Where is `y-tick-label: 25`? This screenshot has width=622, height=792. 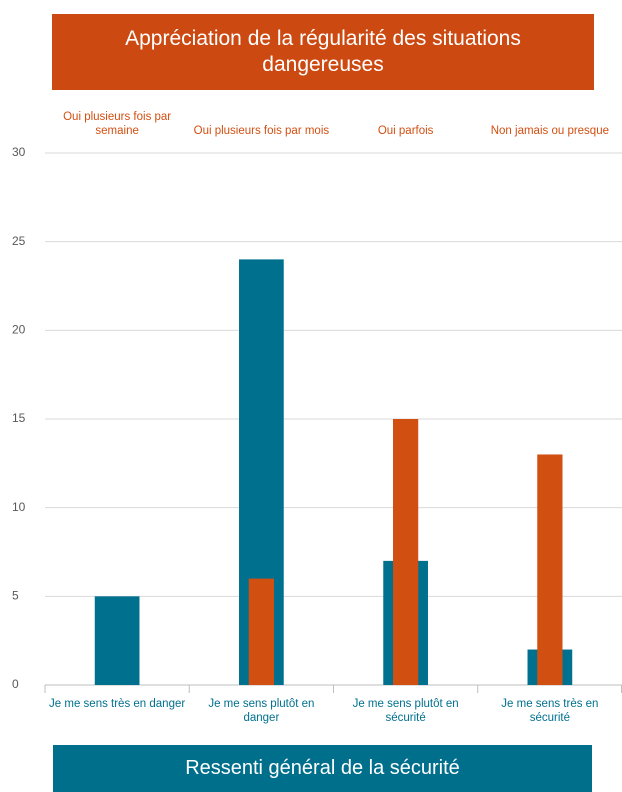 y-tick-label: 25 is located at coordinates (19, 241).